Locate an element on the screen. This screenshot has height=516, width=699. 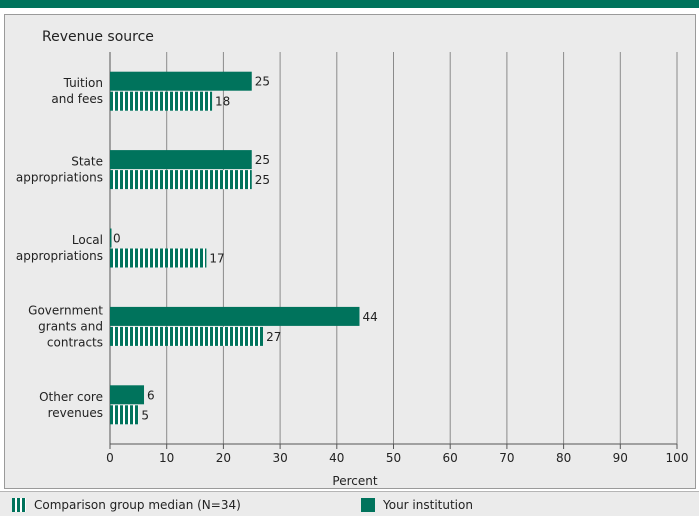
x-tick-label: 70 is located at coordinates (506, 458).